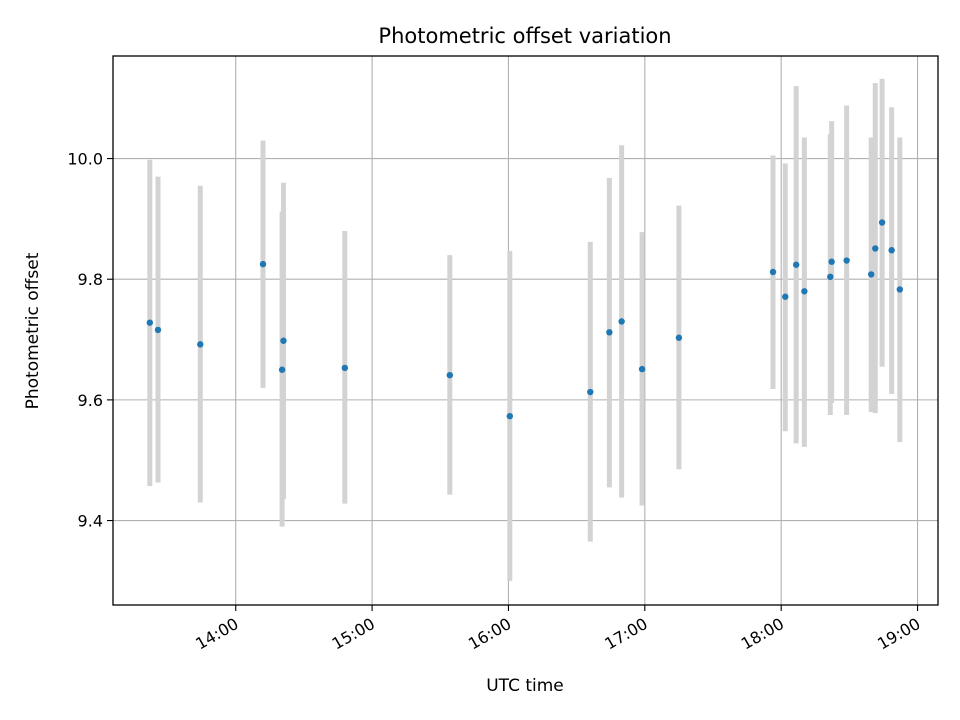  What do you see at coordinates (85, 159) in the screenshot?
I see `y-tick-label: 10.0` at bounding box center [85, 159].